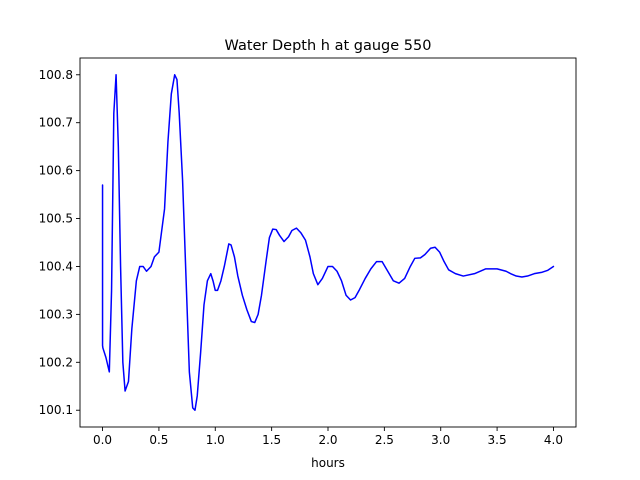 The height and width of the screenshot is (480, 640). What do you see at coordinates (328, 46) in the screenshot?
I see `chart-title: Water Depth h at gauge 550` at bounding box center [328, 46].